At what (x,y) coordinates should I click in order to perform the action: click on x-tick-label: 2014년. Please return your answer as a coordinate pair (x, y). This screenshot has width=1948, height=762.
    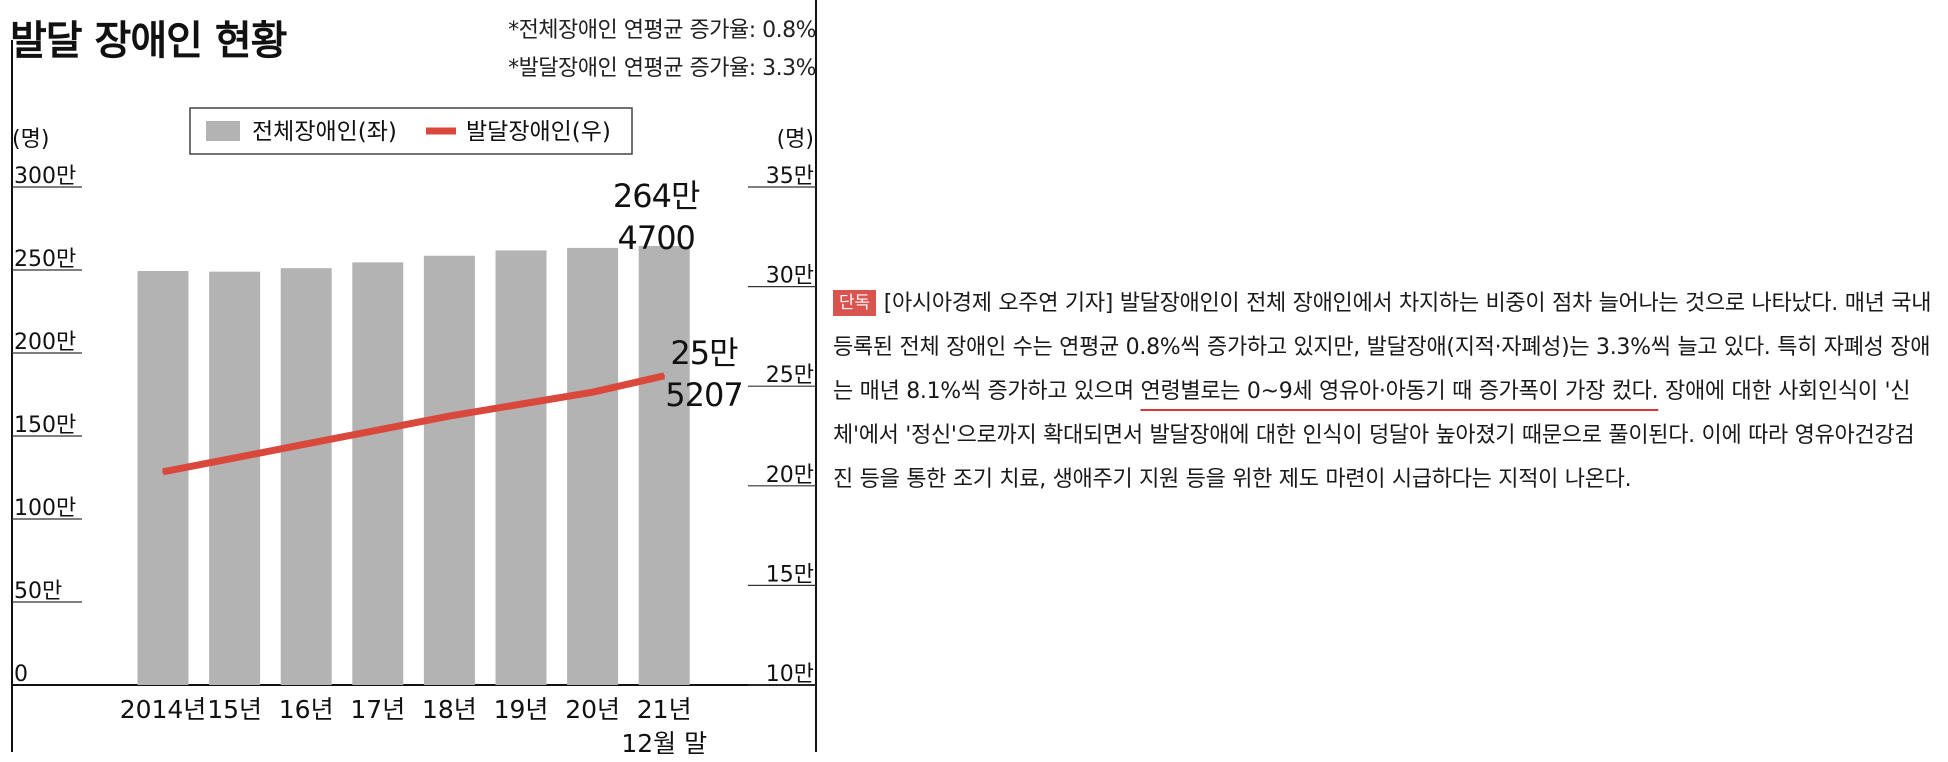
    Looking at the image, I should click on (163, 709).